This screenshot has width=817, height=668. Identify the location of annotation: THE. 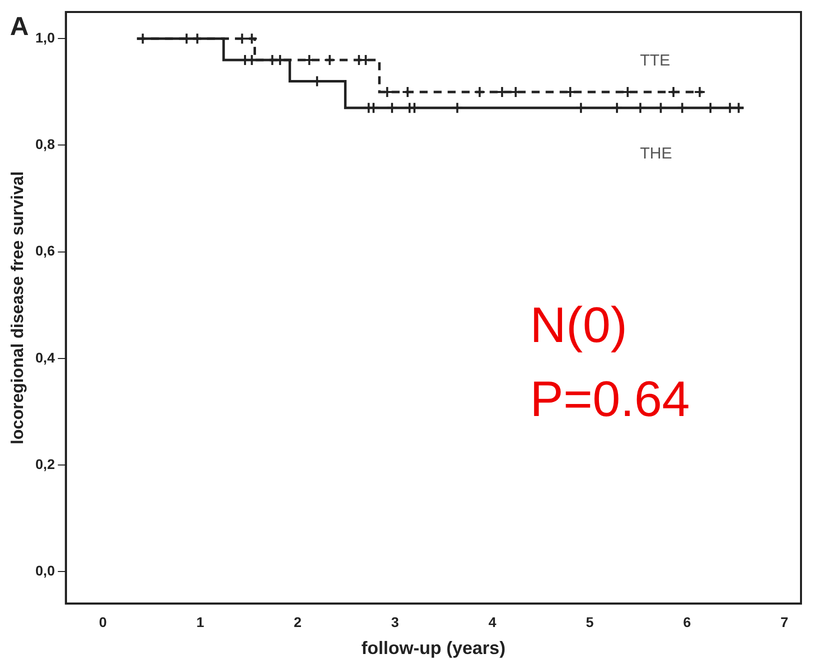
(656, 153).